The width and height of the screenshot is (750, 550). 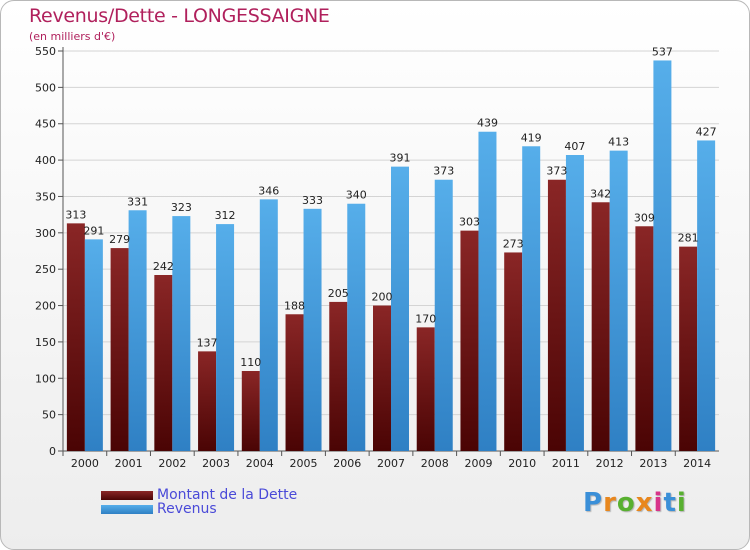 What do you see at coordinates (181, 207) in the screenshot?
I see `data-label-revenus: 323` at bounding box center [181, 207].